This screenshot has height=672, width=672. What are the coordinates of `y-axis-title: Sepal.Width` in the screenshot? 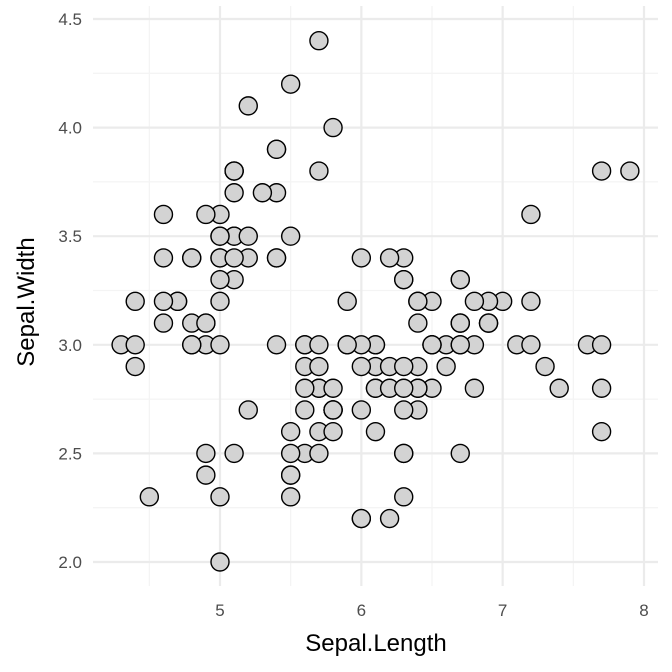 It's located at (26, 301).